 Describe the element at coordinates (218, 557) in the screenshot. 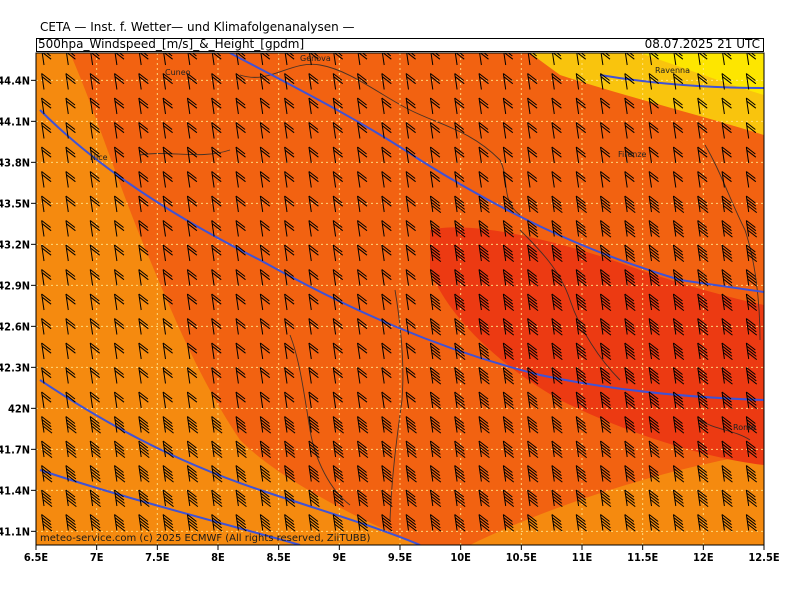

I see `x-tick-label: 8E` at that location.